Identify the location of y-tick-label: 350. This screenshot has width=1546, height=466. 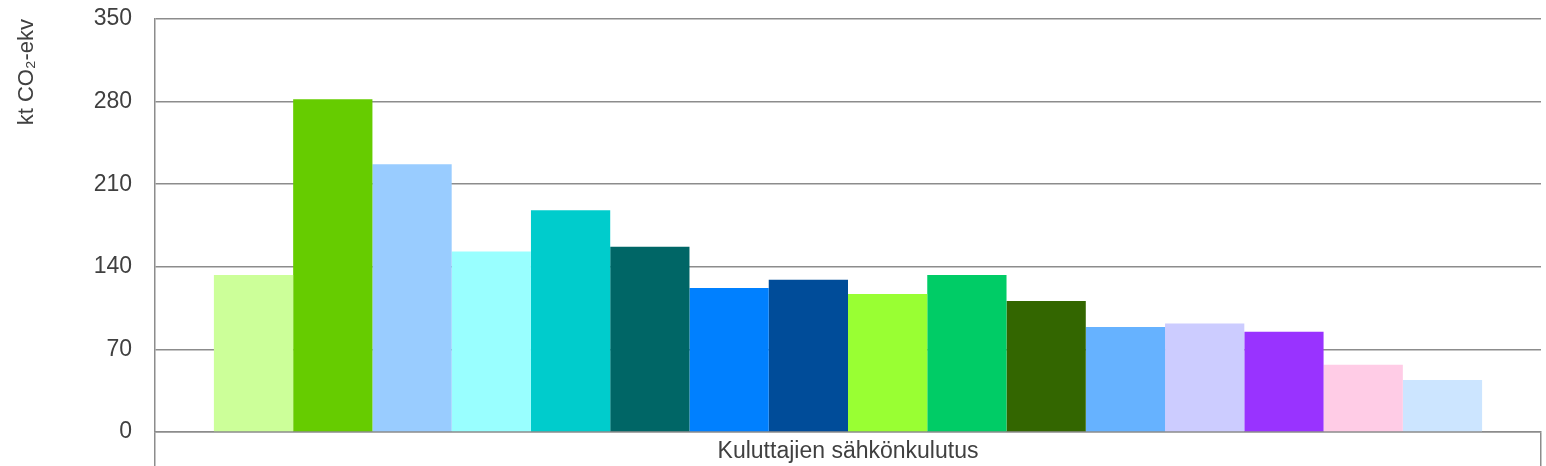
(112, 17).